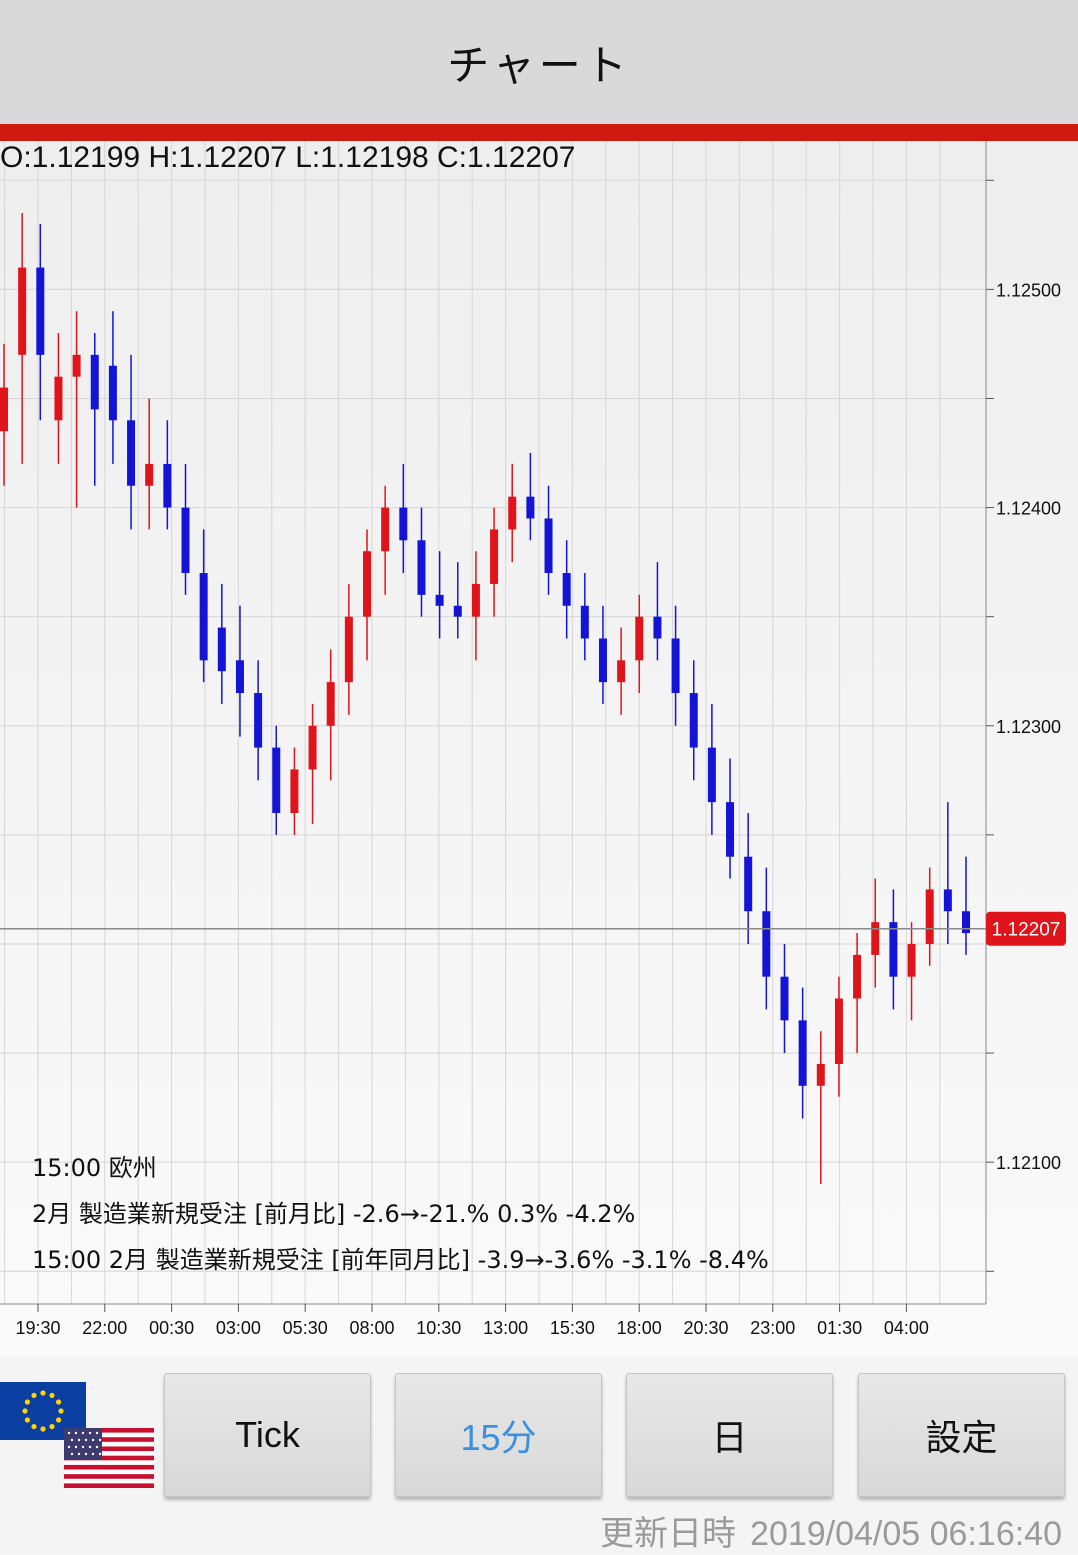 This screenshot has height=1555, width=1078. What do you see at coordinates (839, 1328) in the screenshot?
I see `x-tick-label: 01:30` at bounding box center [839, 1328].